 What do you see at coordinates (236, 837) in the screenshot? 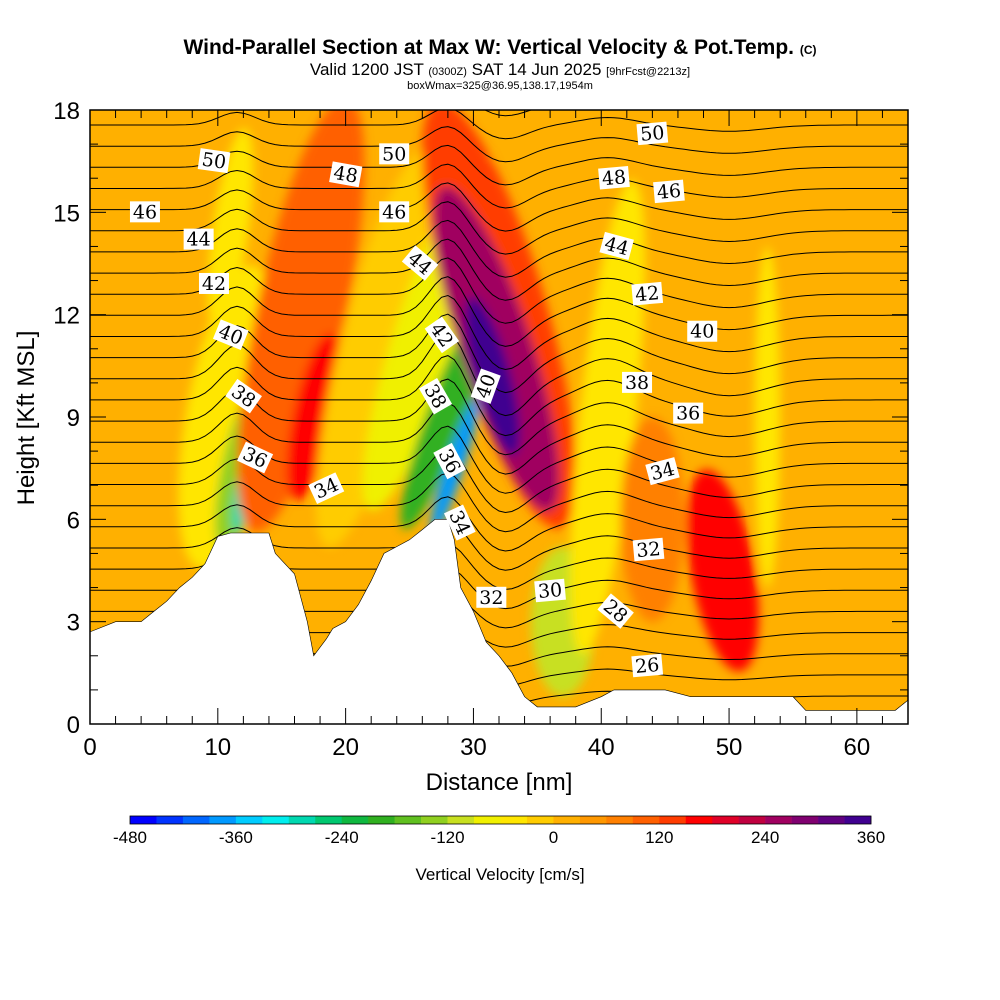
I see `colorbar-tick-label: -360` at bounding box center [236, 837].